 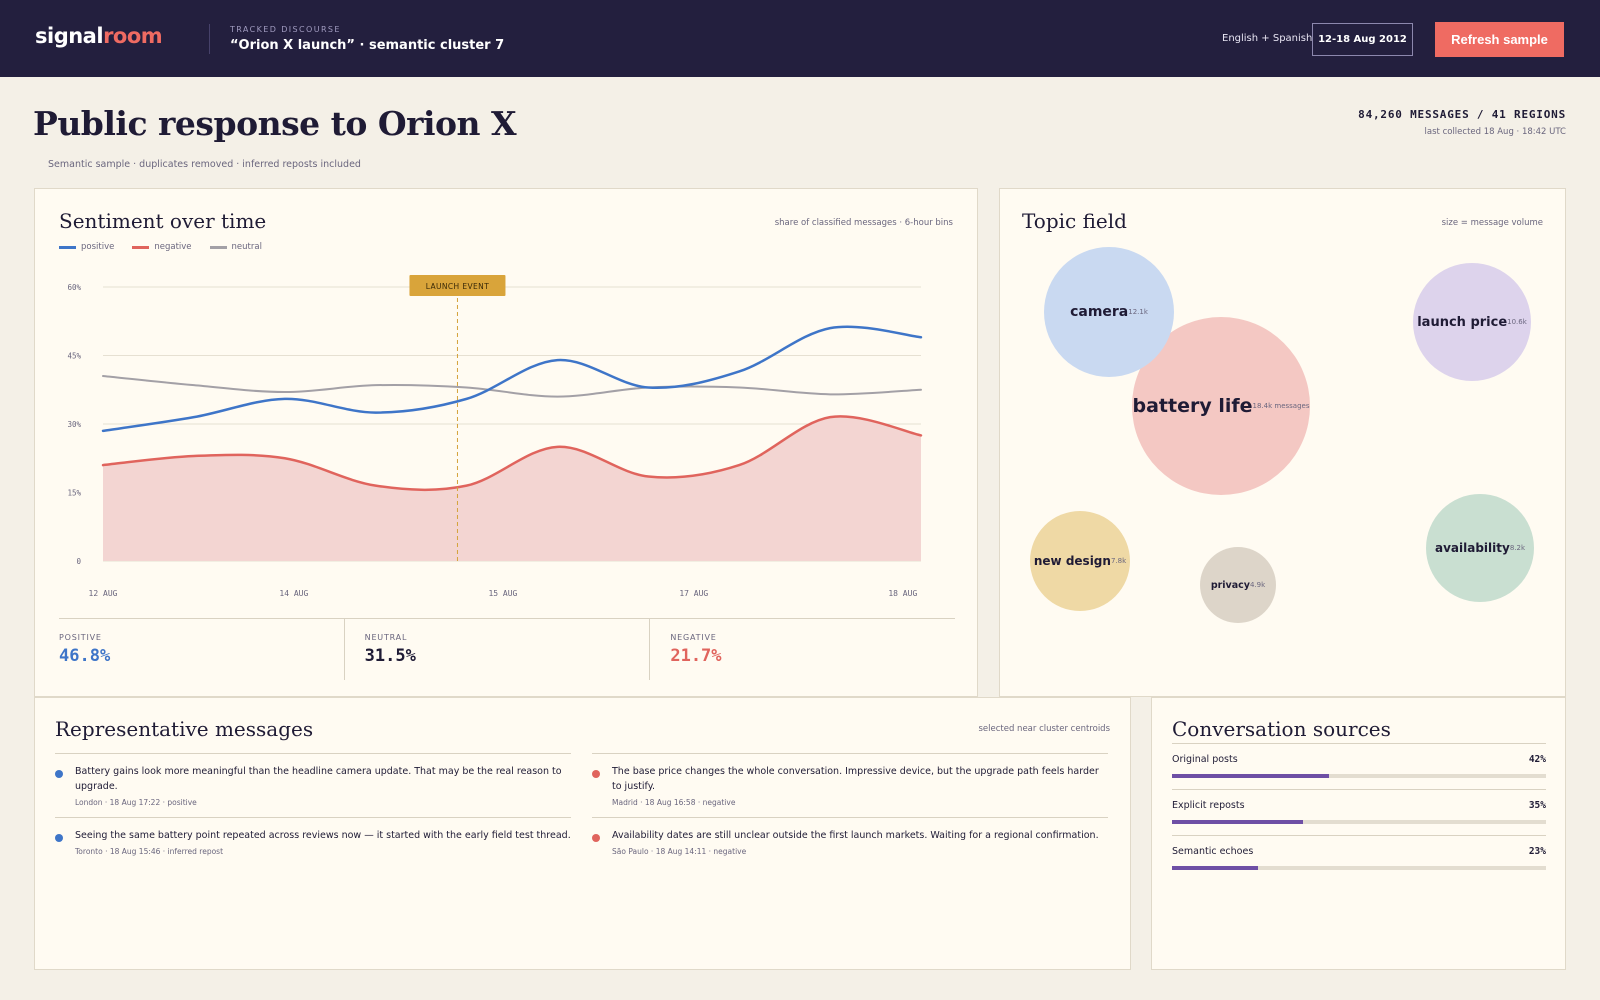 What do you see at coordinates (1138, 312) in the screenshot?
I see `topic-count-camera: 12.1k` at bounding box center [1138, 312].